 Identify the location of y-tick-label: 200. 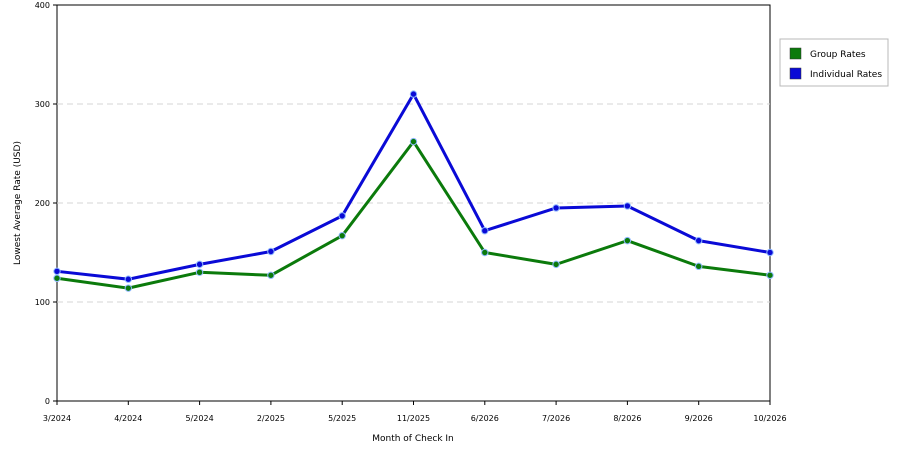
(42, 203).